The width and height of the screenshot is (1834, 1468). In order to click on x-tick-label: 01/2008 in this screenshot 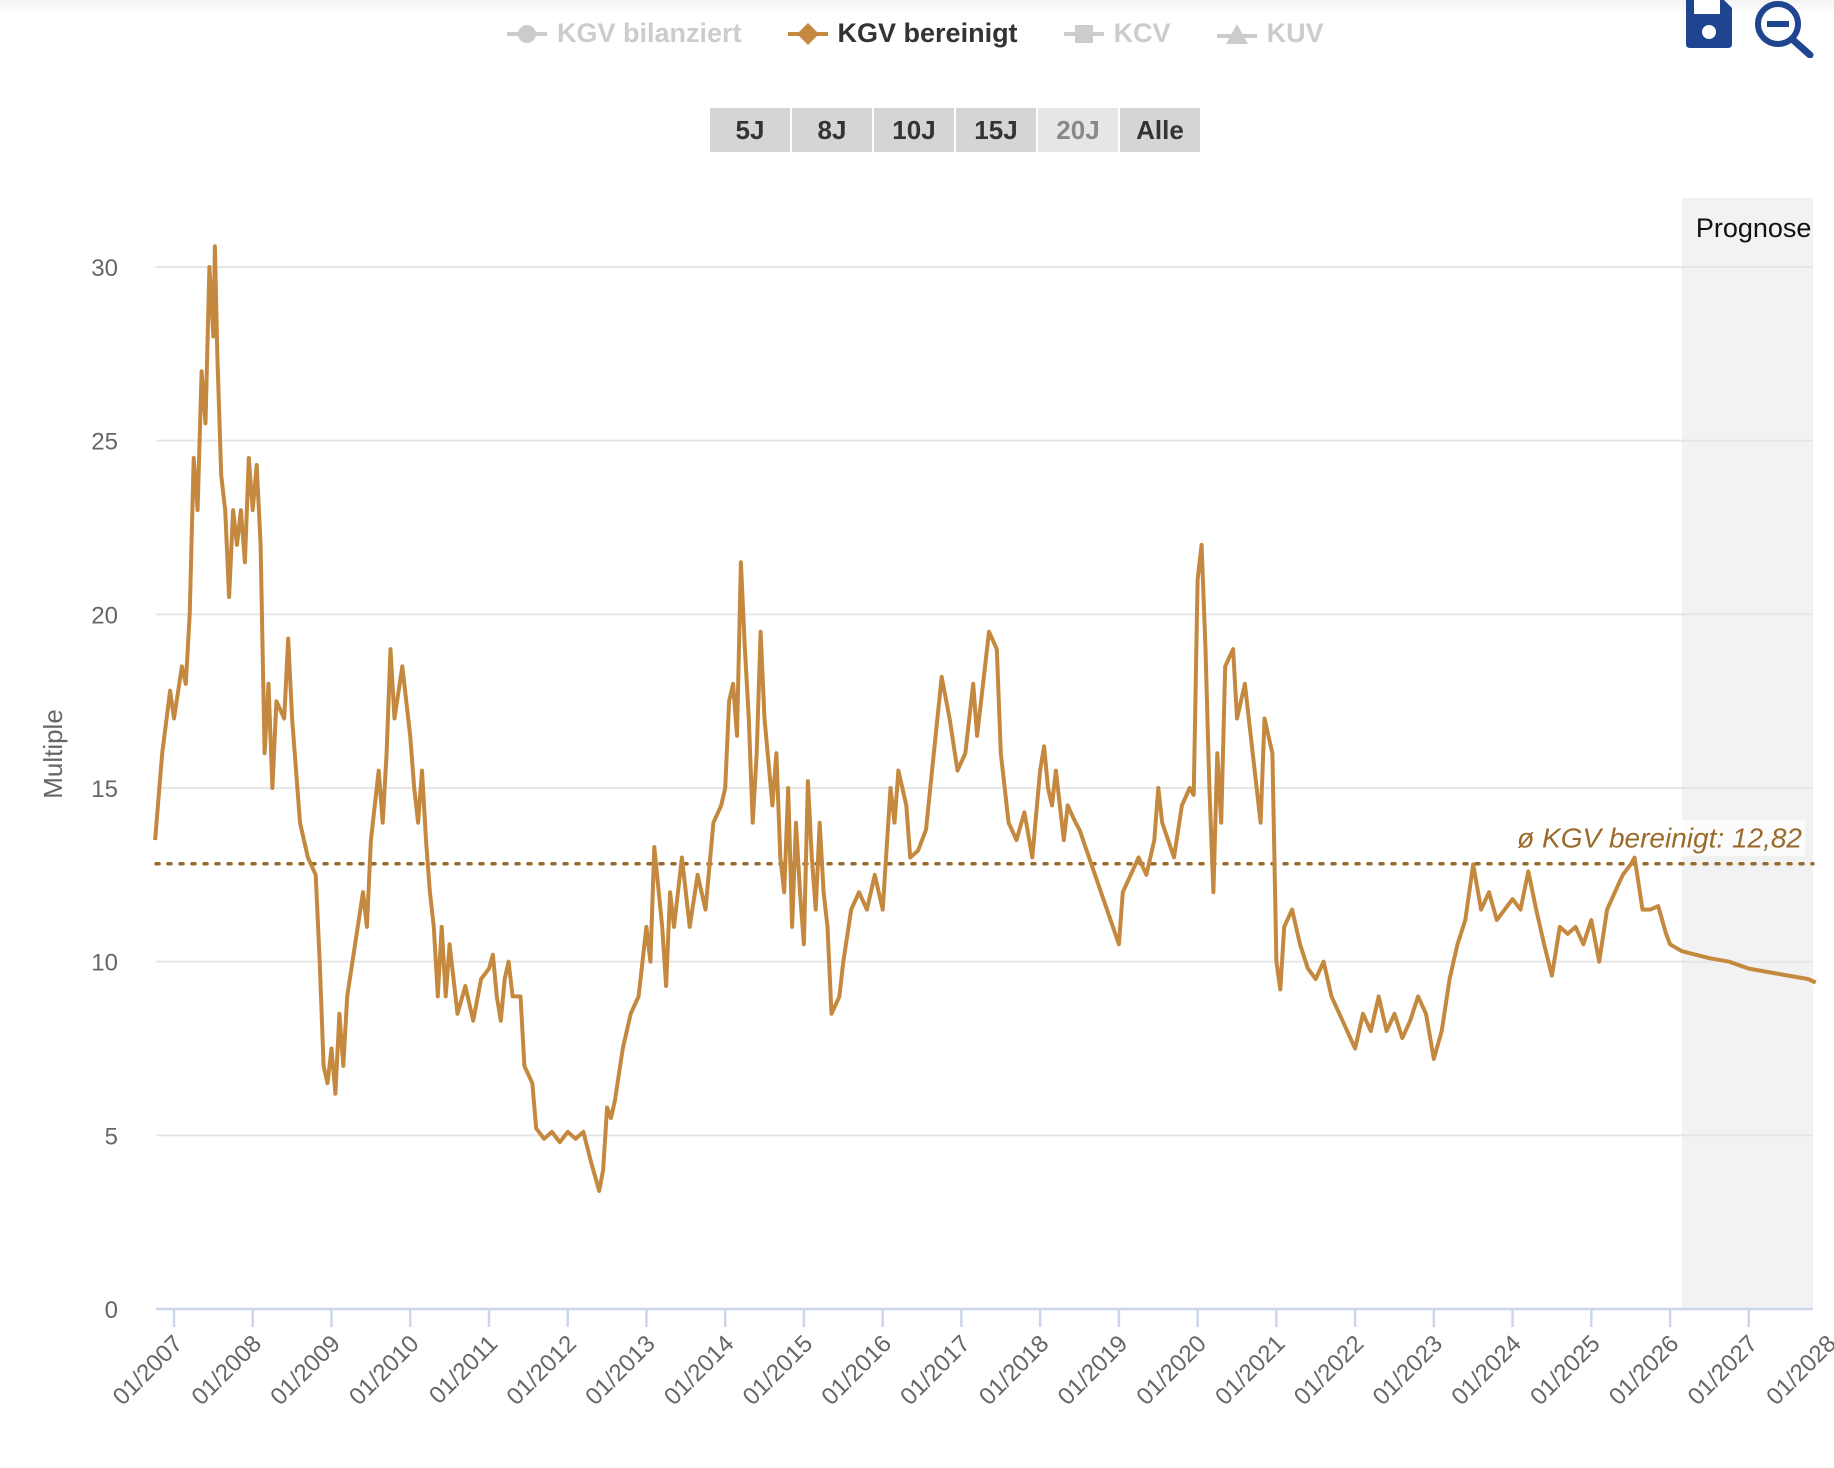, I will do `click(227, 1370)`.